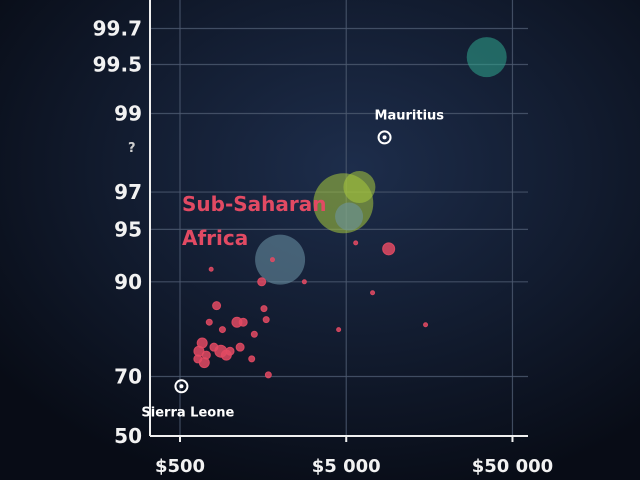 The image size is (640, 480). Describe the element at coordinates (128, 282) in the screenshot. I see `y-tick-label: 90` at that location.